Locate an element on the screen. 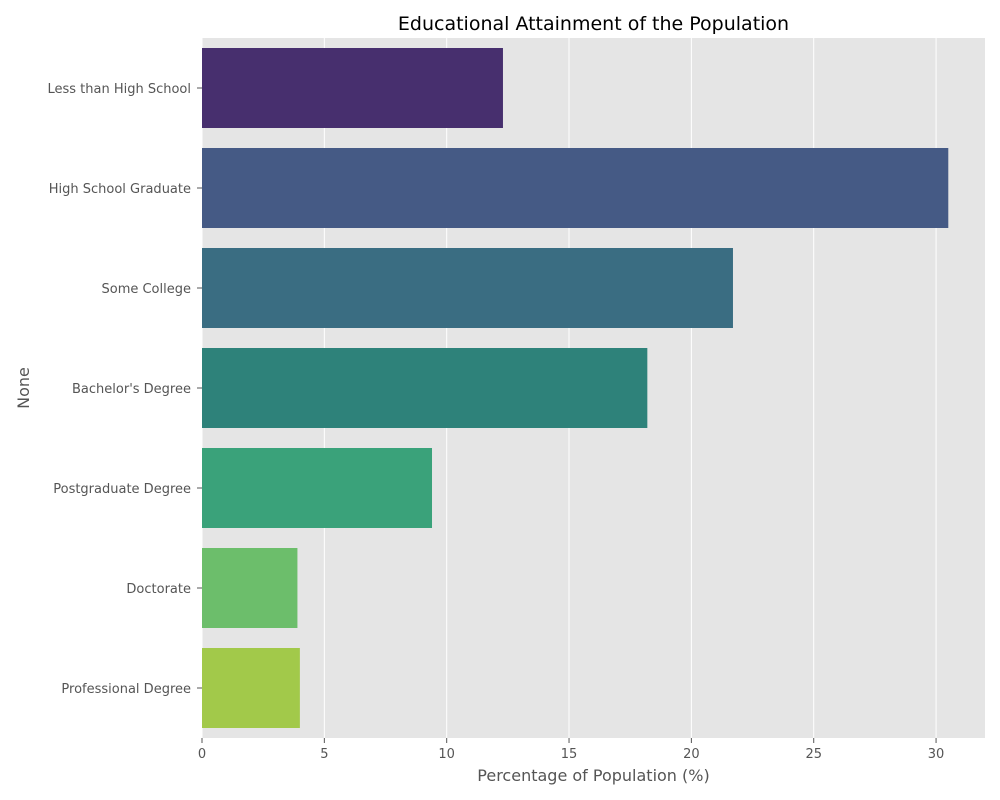 This screenshot has height=800, width=1000. x-tick-label: 30 is located at coordinates (936, 754).